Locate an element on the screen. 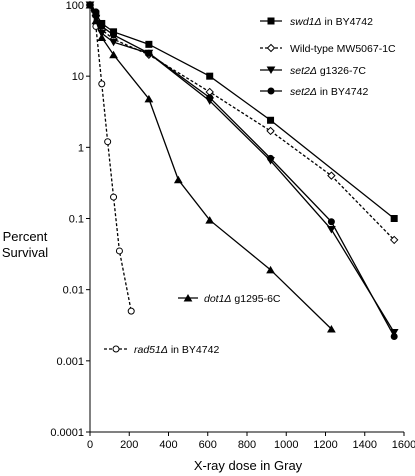 This screenshot has width=415, height=476. legend-gene: rad51Δ is located at coordinates (151, 350).